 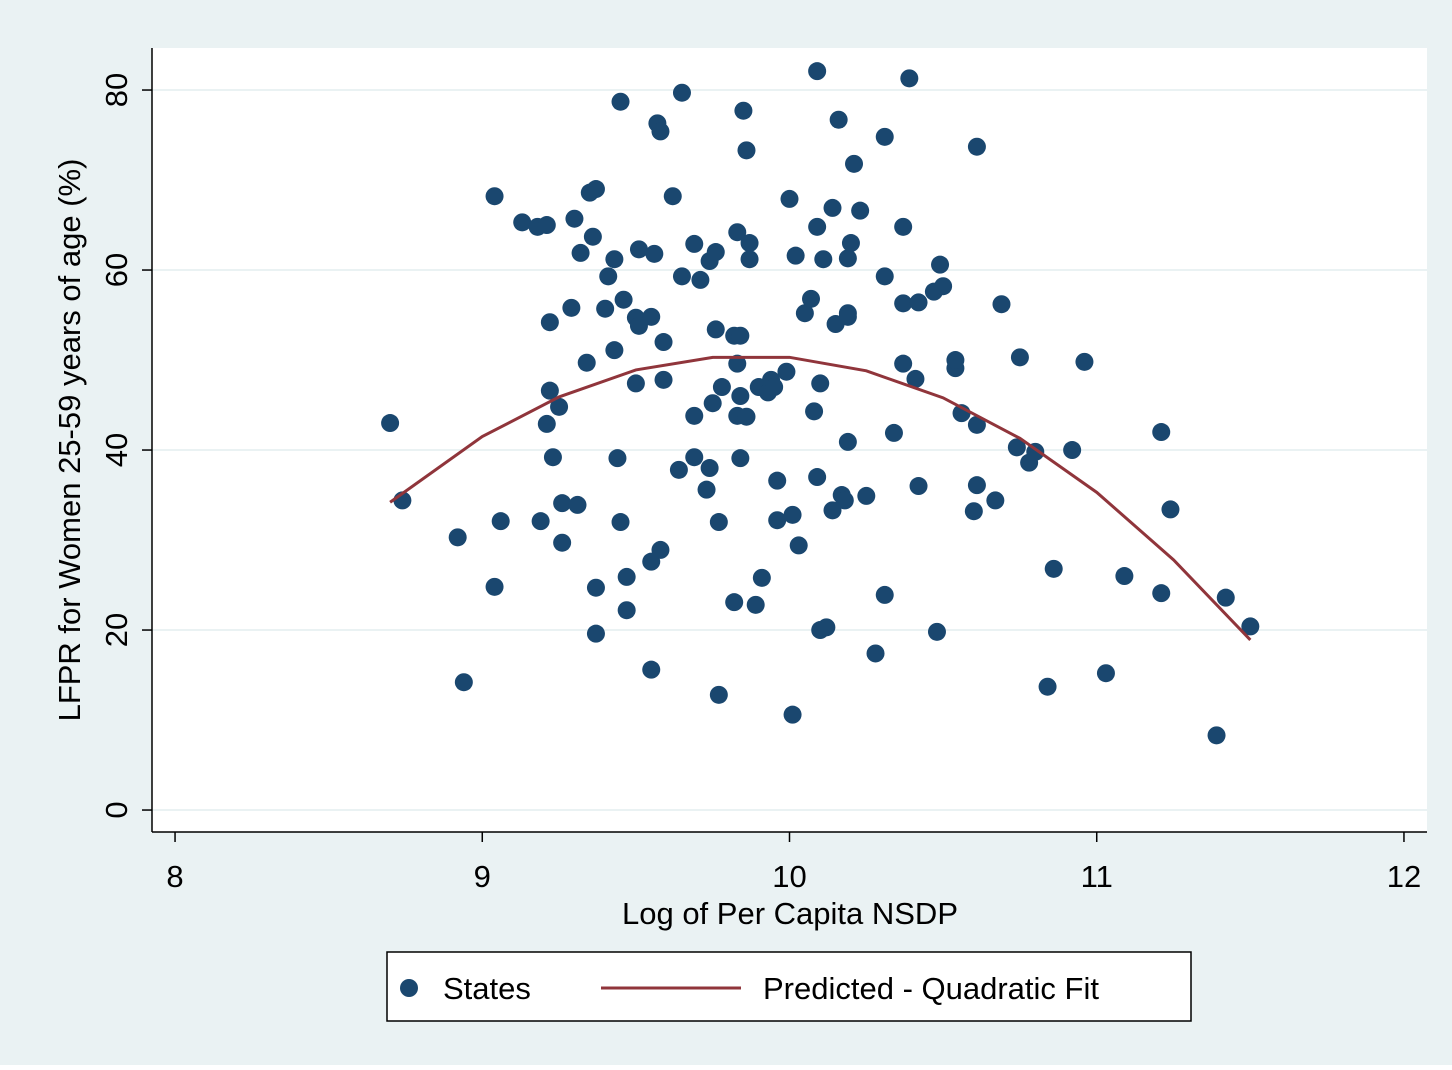 What do you see at coordinates (790, 913) in the screenshot?
I see `x-axis-label: Log of Per Capita NSDP` at bounding box center [790, 913].